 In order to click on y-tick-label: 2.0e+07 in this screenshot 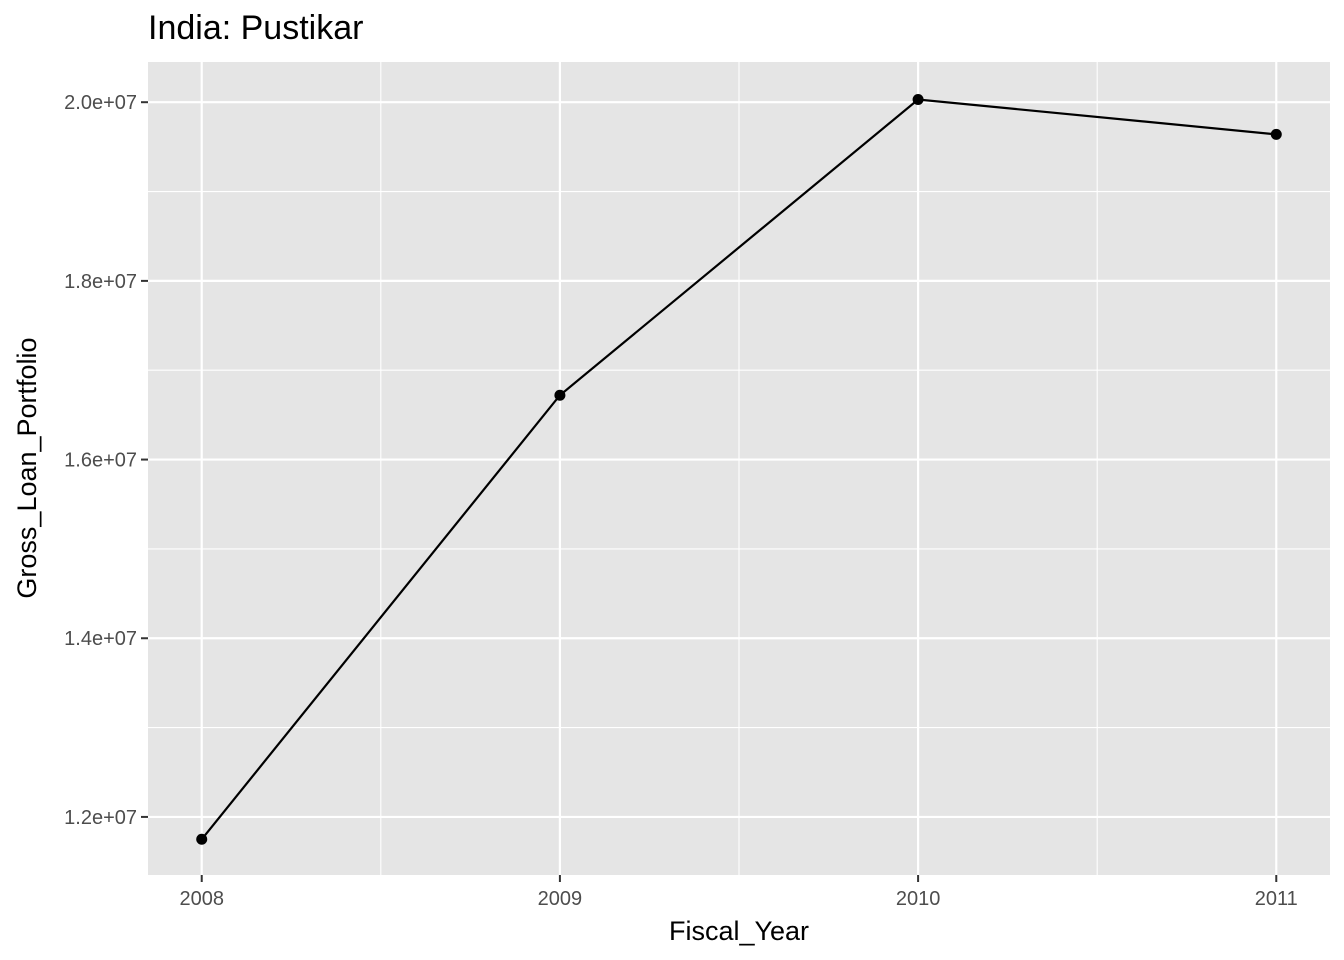, I will do `click(100, 103)`.